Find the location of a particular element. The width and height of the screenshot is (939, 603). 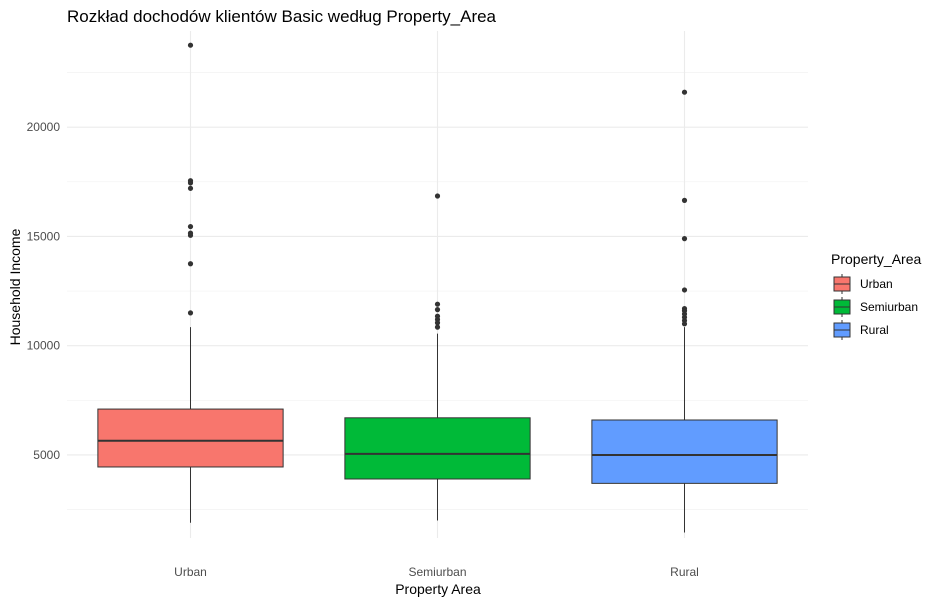

x-axis-ticks: Urban Semiurban Rural is located at coordinates (436, 572).